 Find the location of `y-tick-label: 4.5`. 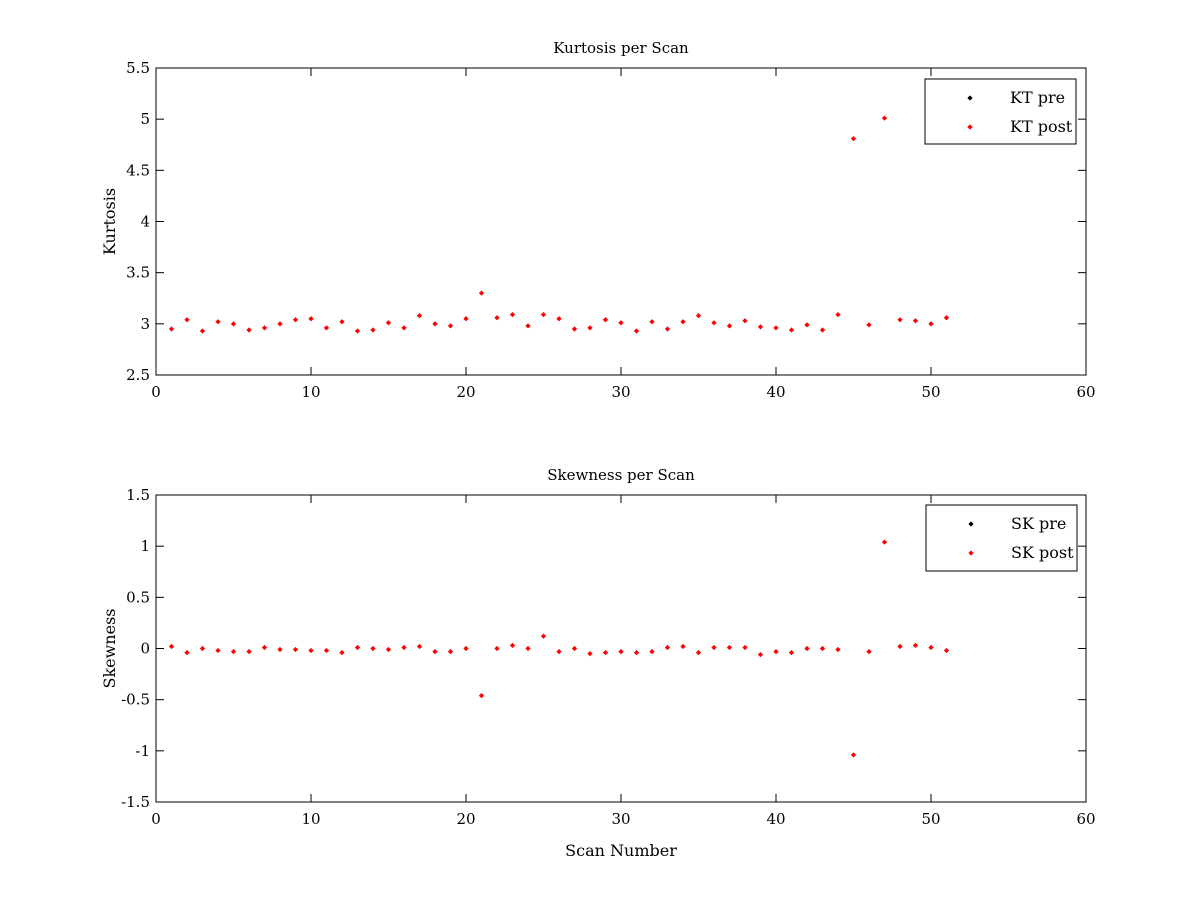

y-tick-label: 4.5 is located at coordinates (138, 170).